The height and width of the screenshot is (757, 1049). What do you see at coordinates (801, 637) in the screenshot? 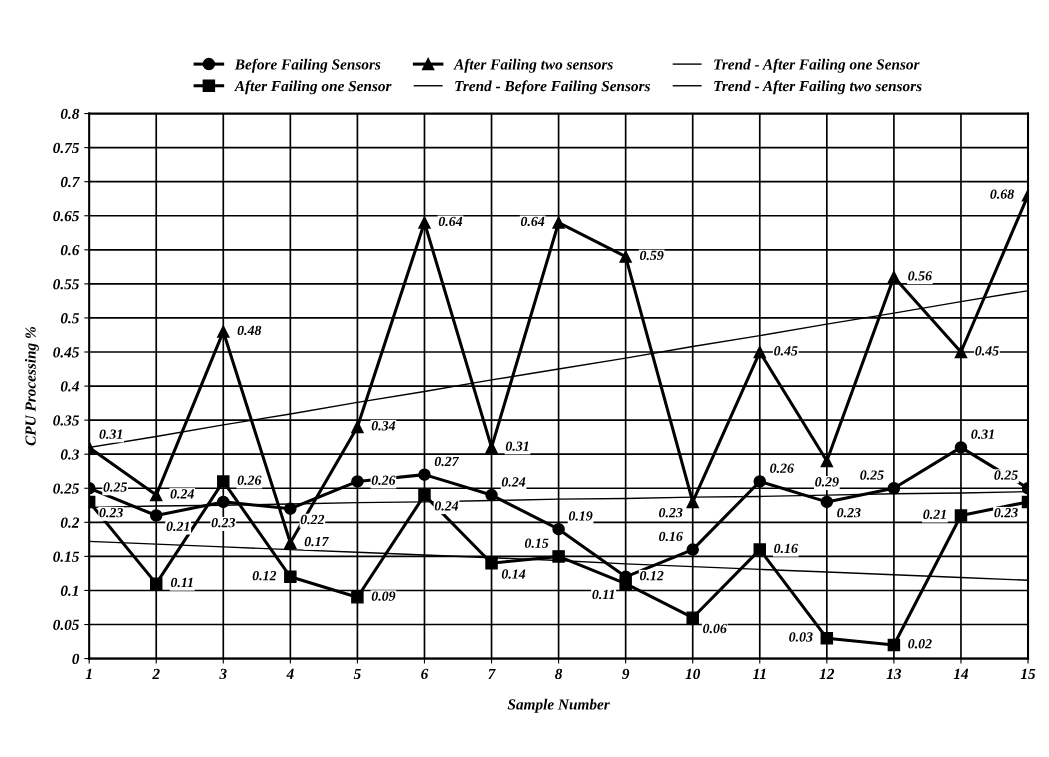
I see `data-label: 0.03` at bounding box center [801, 637].